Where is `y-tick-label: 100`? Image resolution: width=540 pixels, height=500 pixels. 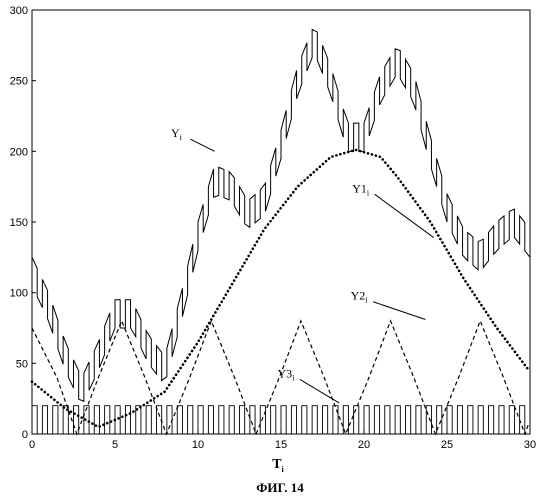
y-tick-label: 100 is located at coordinates (19, 294).